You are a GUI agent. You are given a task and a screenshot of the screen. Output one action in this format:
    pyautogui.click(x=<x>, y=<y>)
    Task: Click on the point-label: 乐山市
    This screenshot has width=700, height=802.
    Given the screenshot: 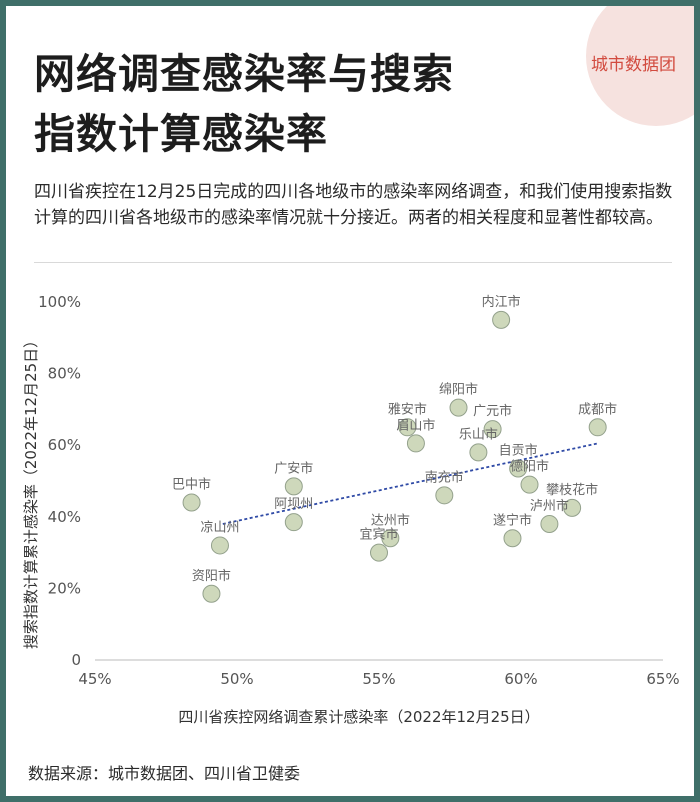 What is the action you would take?
    pyautogui.click(x=478, y=434)
    